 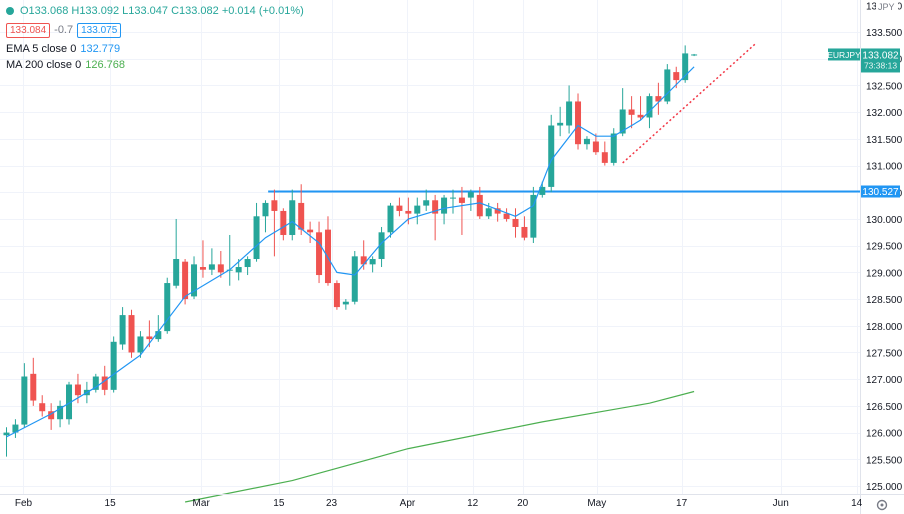 What do you see at coordinates (44, 65) in the screenshot?
I see `ma-label: MA 200 close 0` at bounding box center [44, 65].